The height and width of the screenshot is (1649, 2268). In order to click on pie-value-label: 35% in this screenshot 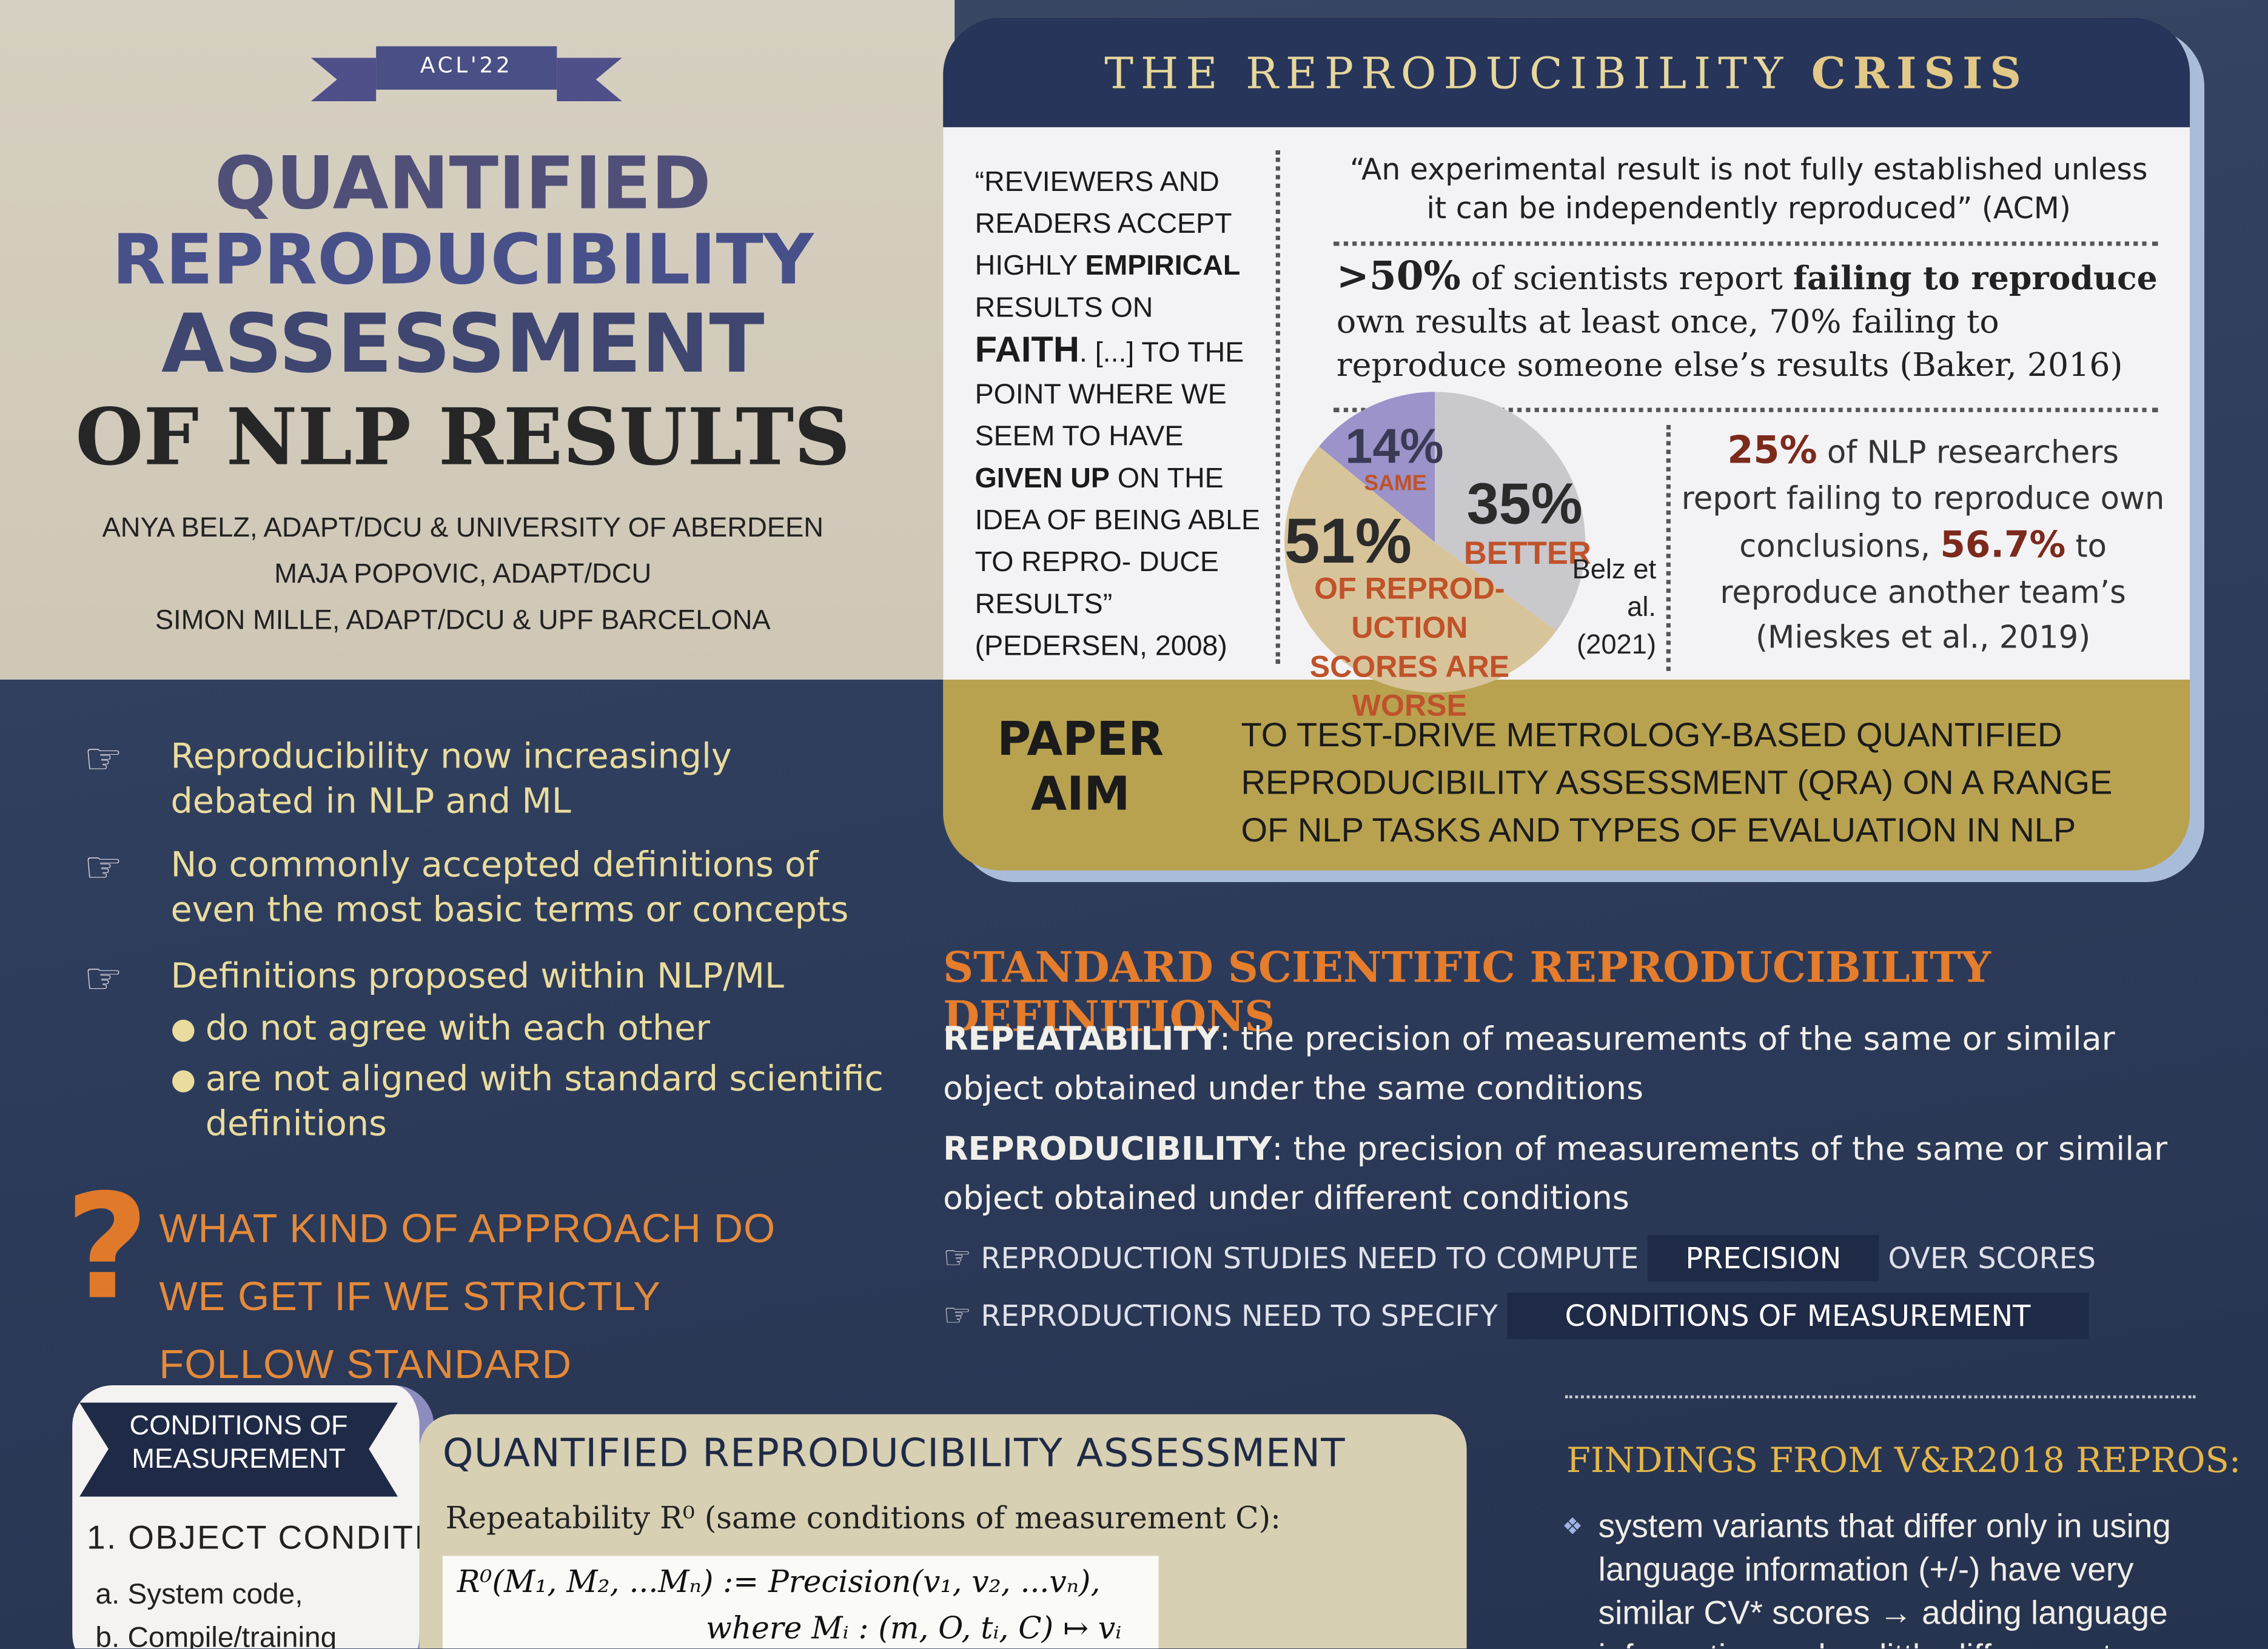, I will do `click(1524, 504)`.